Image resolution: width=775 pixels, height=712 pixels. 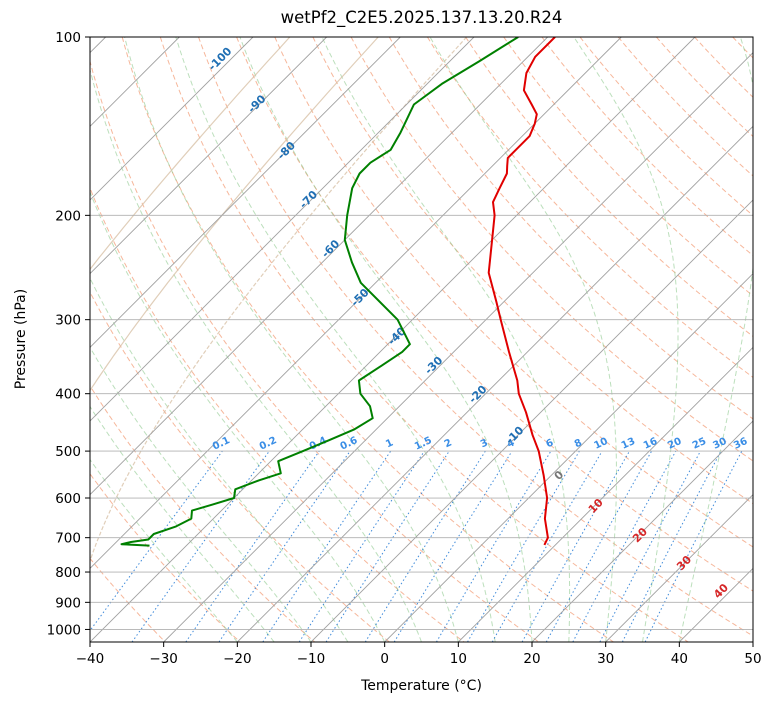 What do you see at coordinates (68, 603) in the screenshot?
I see `y-tick-label: 900` at bounding box center [68, 603].